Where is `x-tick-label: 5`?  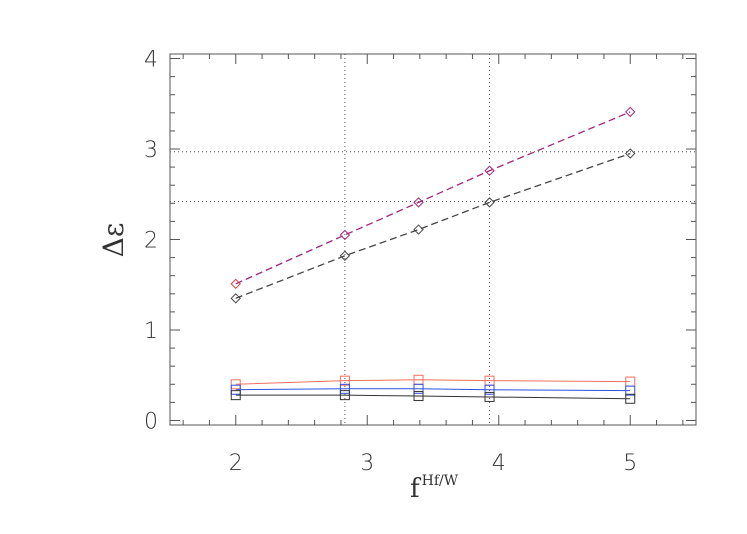 x-tick-label: 5 is located at coordinates (630, 463).